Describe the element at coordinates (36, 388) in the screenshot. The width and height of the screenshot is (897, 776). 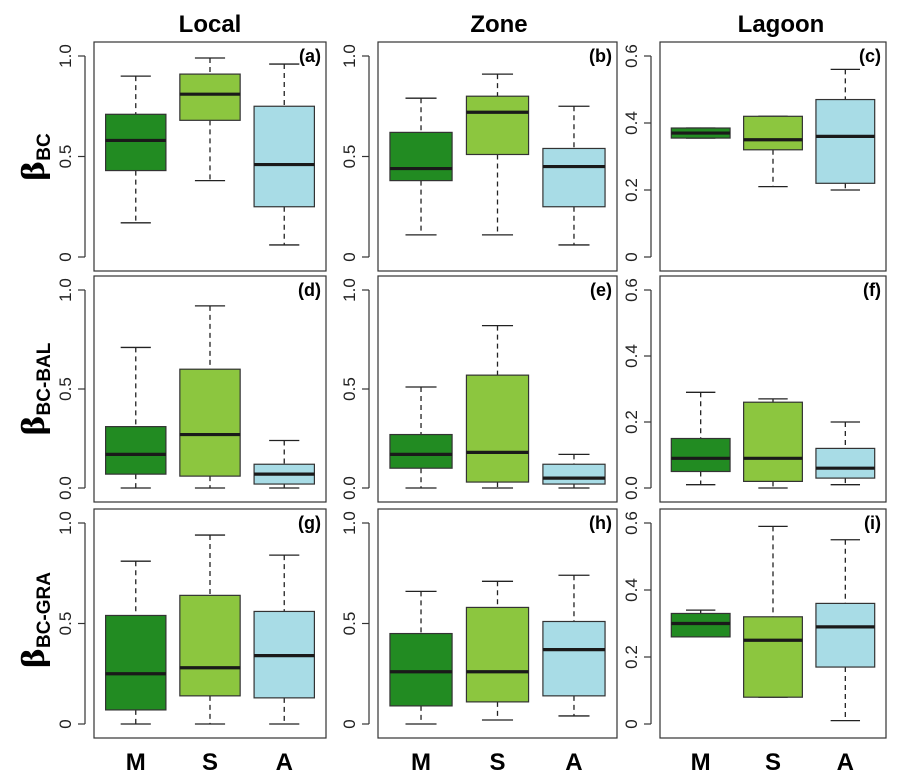
I see `row-label-bc-bal: βBC-BAL` at that location.